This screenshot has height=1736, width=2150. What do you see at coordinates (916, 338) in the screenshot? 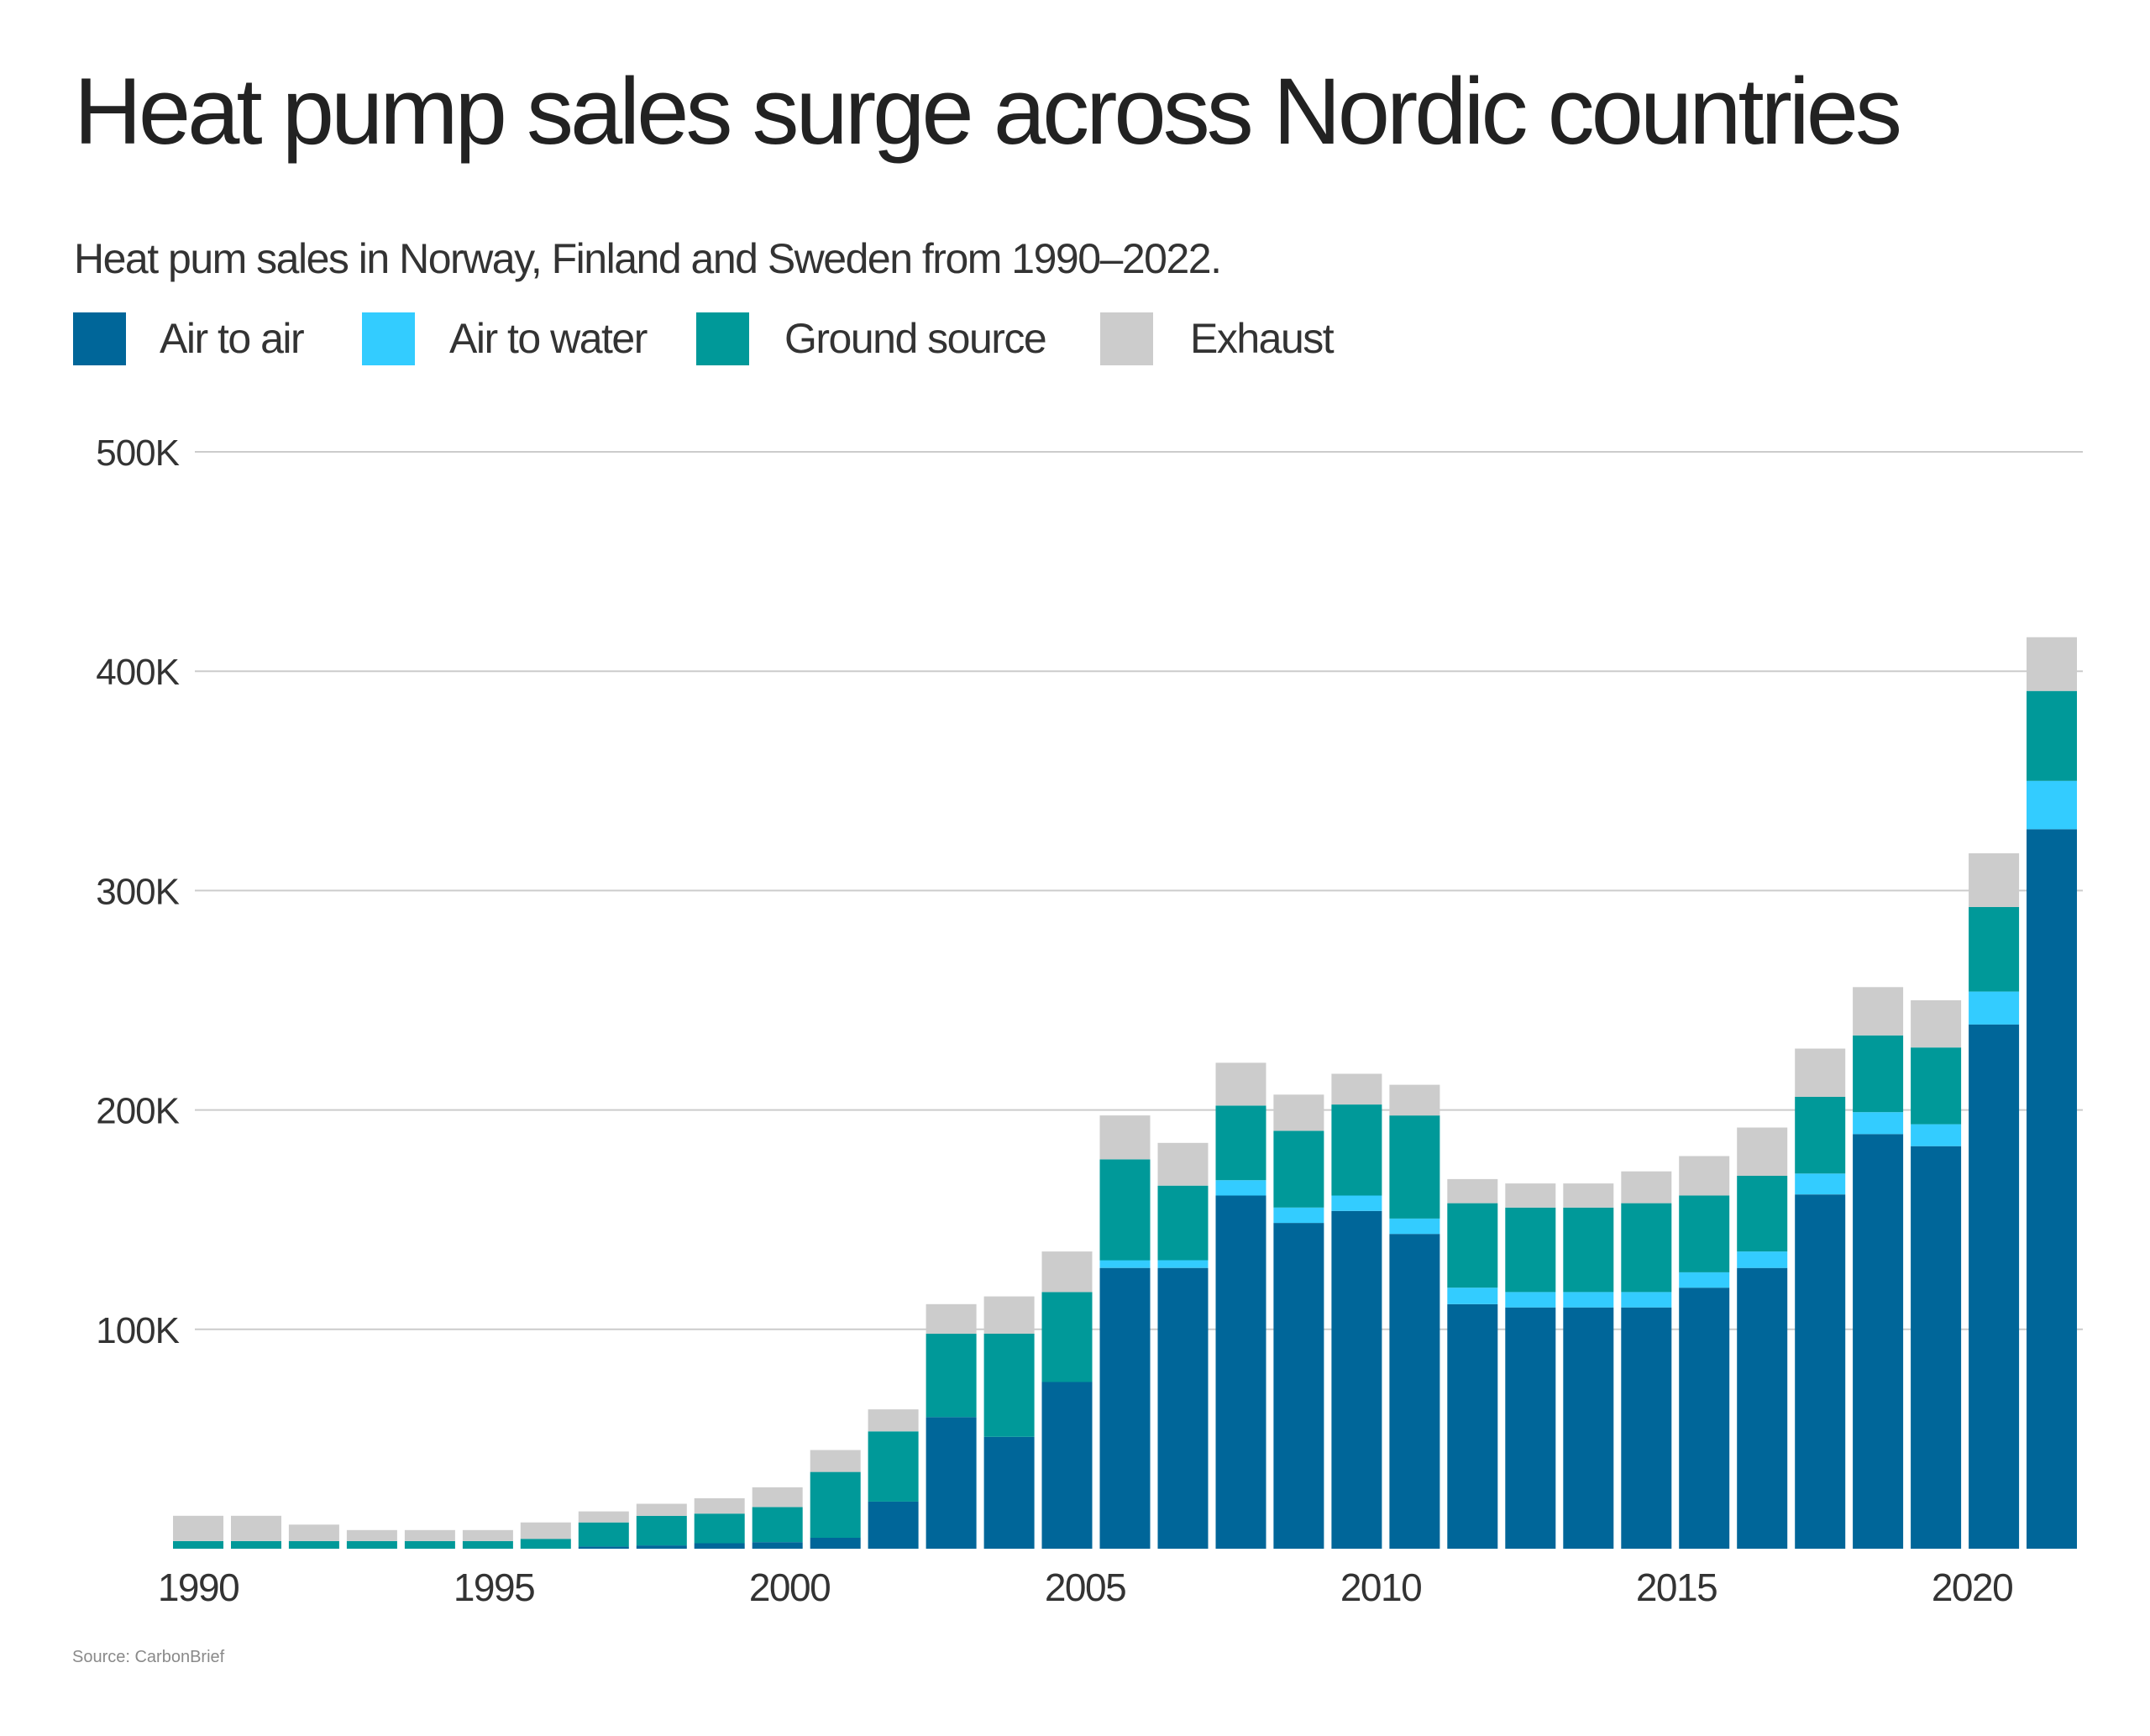
I see `legend-label: Ground source` at bounding box center [916, 338].